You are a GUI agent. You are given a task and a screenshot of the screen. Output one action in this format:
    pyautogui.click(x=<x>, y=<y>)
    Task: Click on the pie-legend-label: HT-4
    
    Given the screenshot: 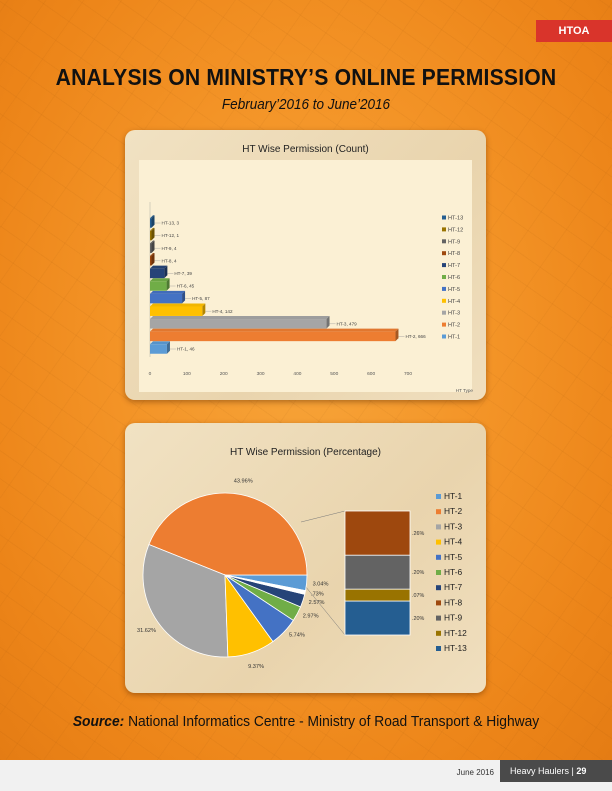 What is the action you would take?
    pyautogui.click(x=453, y=542)
    